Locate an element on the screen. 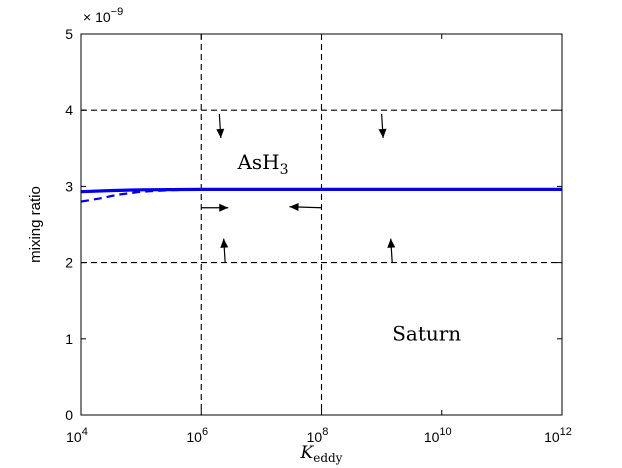 Image resolution: width=622 pixels, height=468 pixels. y-tick-label: 4 is located at coordinates (69, 110).